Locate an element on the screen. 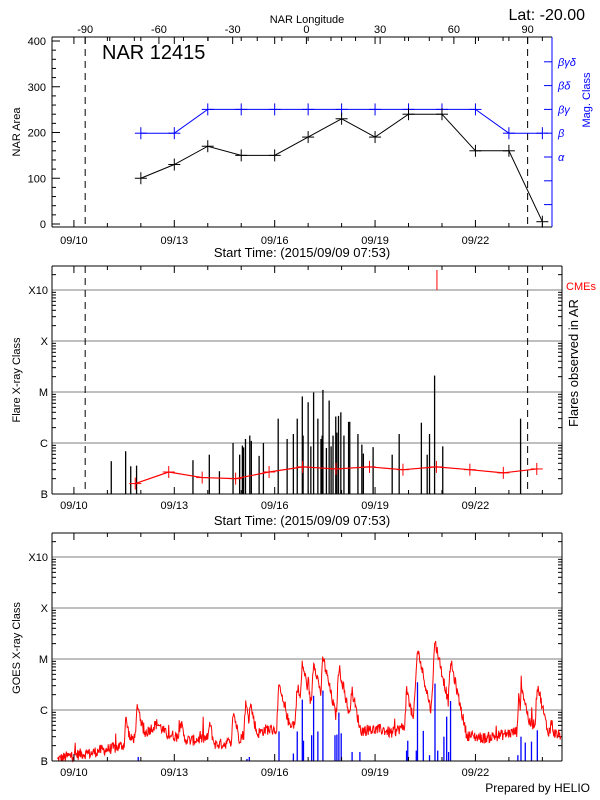 The width and height of the screenshot is (600, 800). p2-xlabel: Start Time: (2015/09/09 07:53) is located at coordinates (302, 520).